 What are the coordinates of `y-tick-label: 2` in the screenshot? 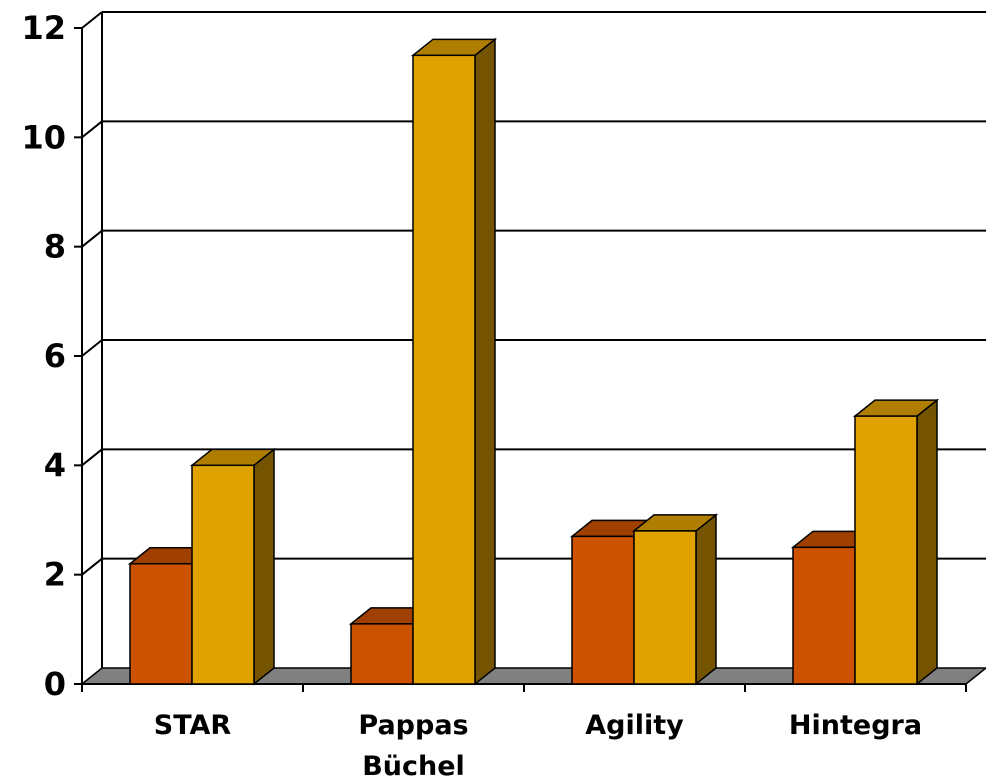 It's located at (55, 575).